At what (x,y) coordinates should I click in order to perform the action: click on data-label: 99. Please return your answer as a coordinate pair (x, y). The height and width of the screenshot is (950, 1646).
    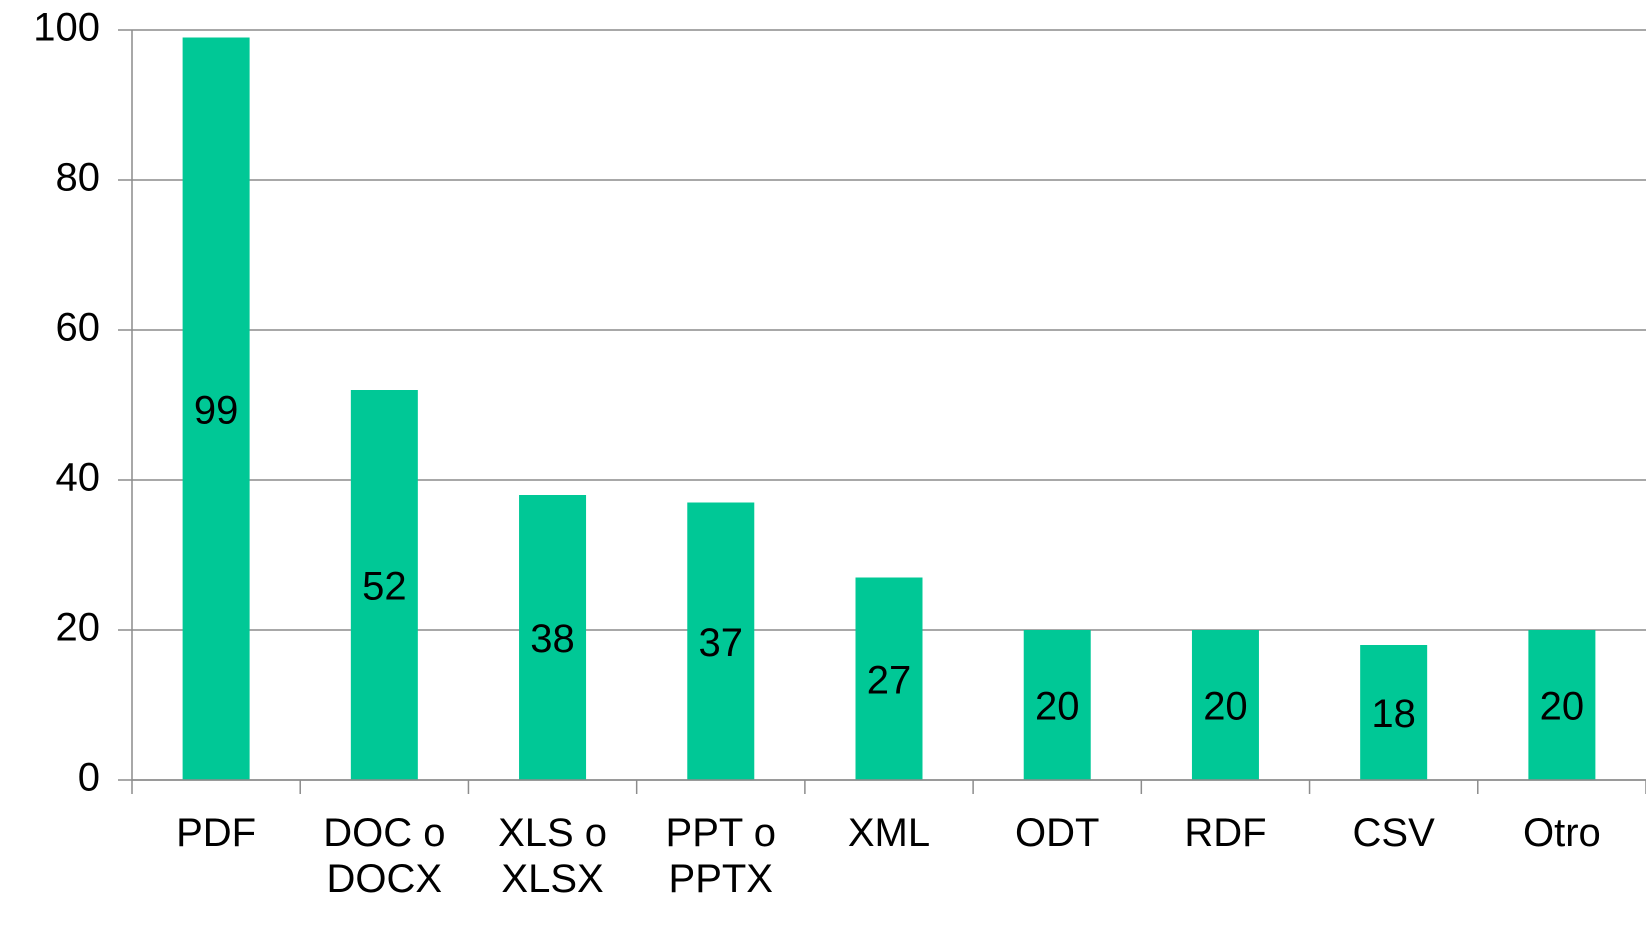
    Looking at the image, I should click on (216, 410).